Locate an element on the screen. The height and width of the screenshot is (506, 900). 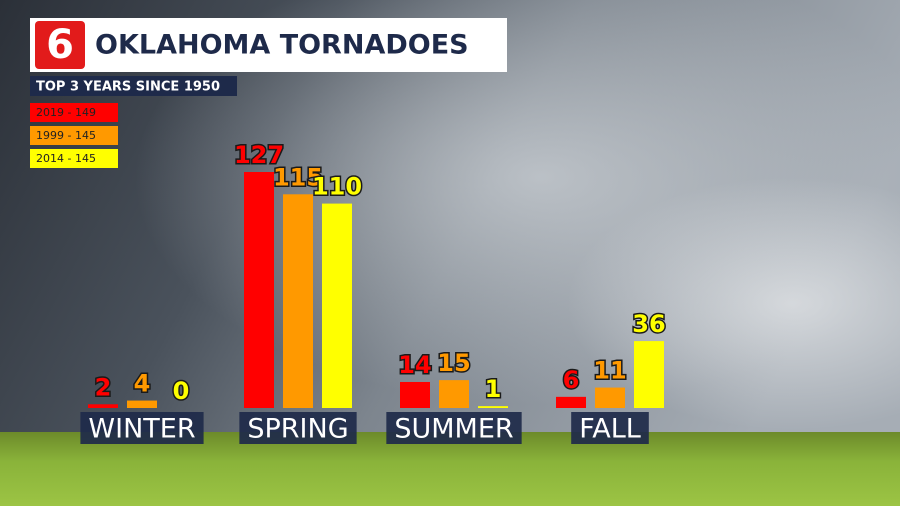
value-label: 110 is located at coordinates (337, 187).